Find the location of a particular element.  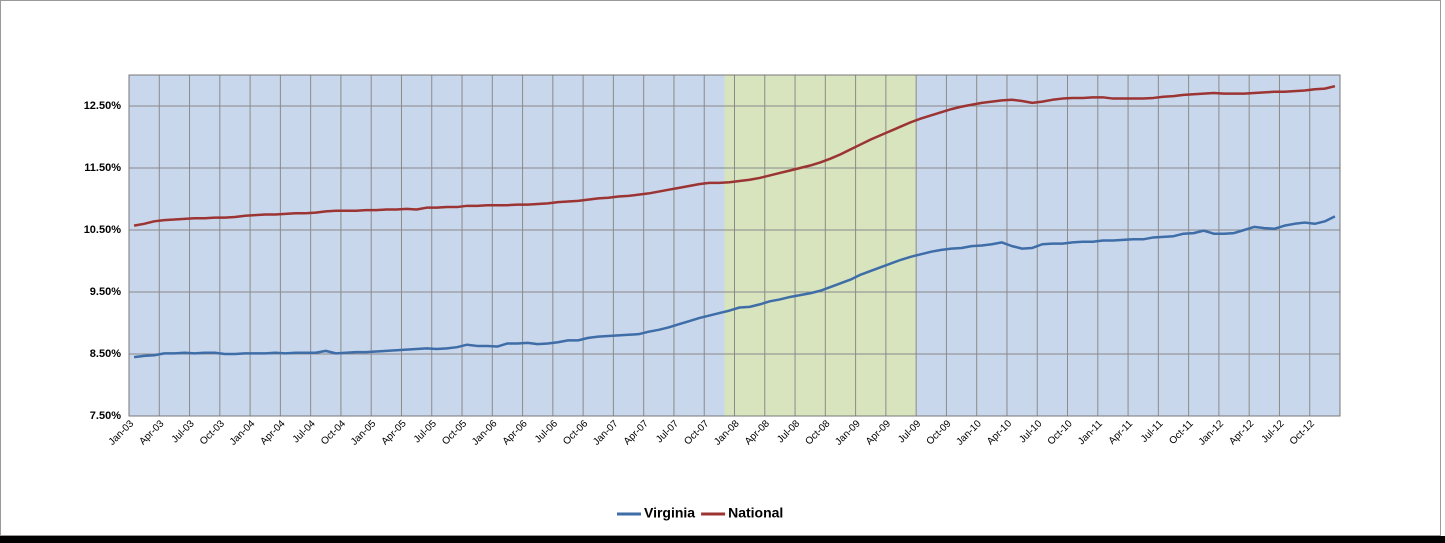

highlight-band is located at coordinates (820, 245).